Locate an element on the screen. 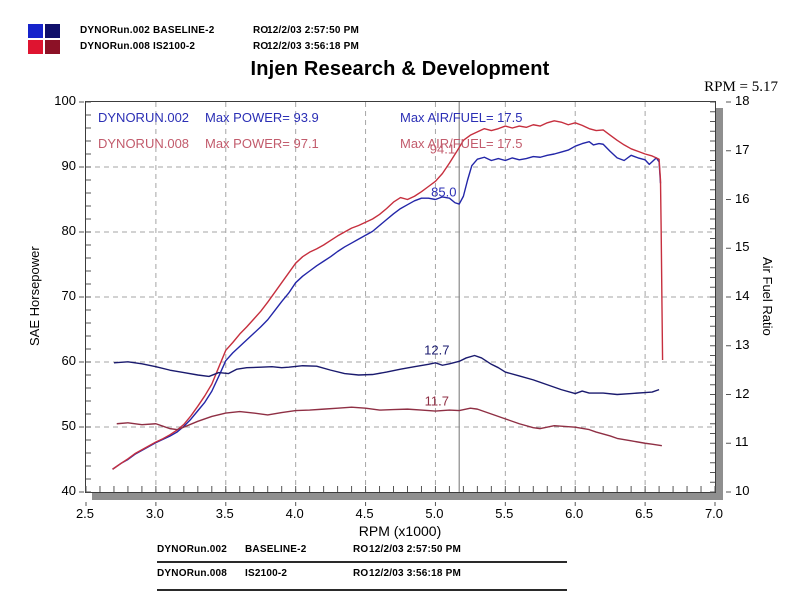 Image resolution: width=800 pixels, height=611 pixels. tick-label: 70 is located at coordinates (68, 295).